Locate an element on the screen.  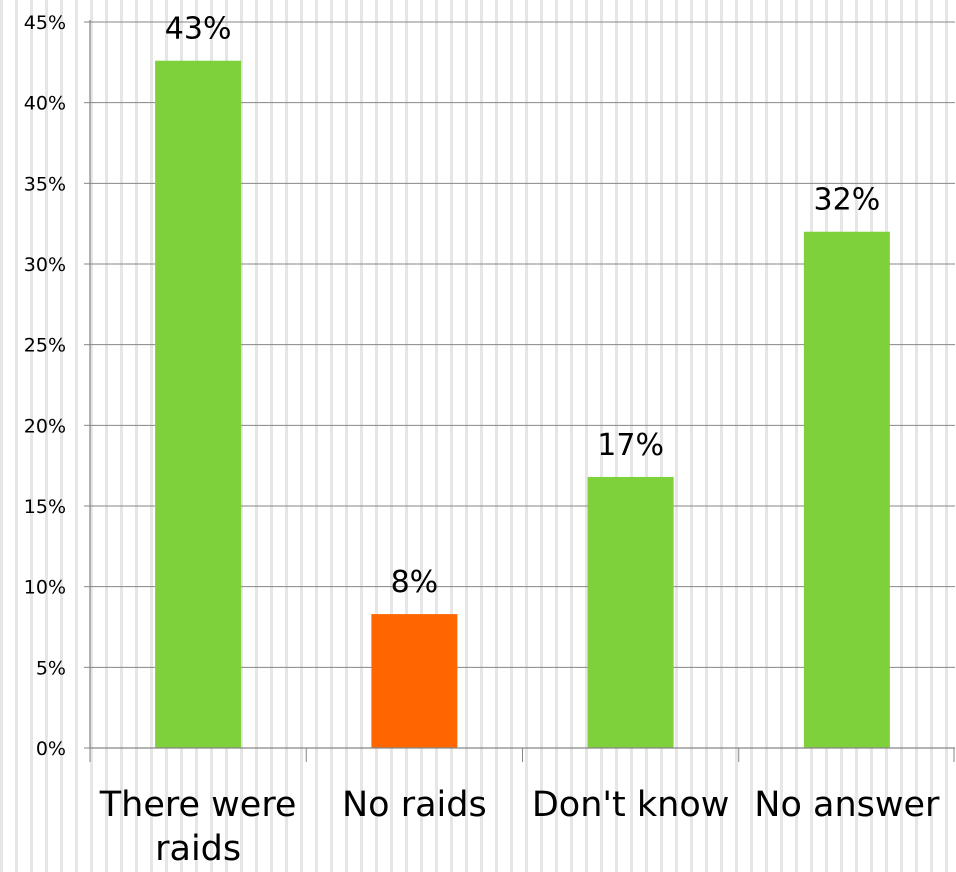
x-tick-label-line: There were is located at coordinates (198, 805).